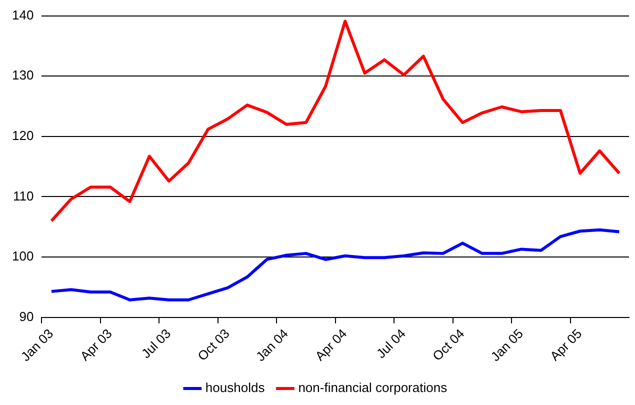 The width and height of the screenshot is (635, 405). I want to click on y-tick-label: 90, so click(26, 316).